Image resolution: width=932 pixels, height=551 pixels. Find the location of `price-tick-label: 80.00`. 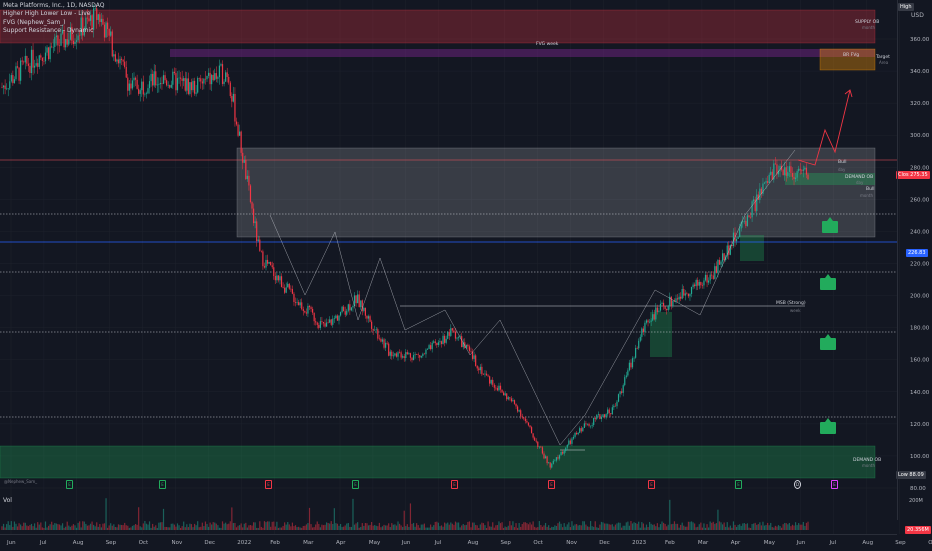

price-tick-label: 80.00 is located at coordinates (918, 489).